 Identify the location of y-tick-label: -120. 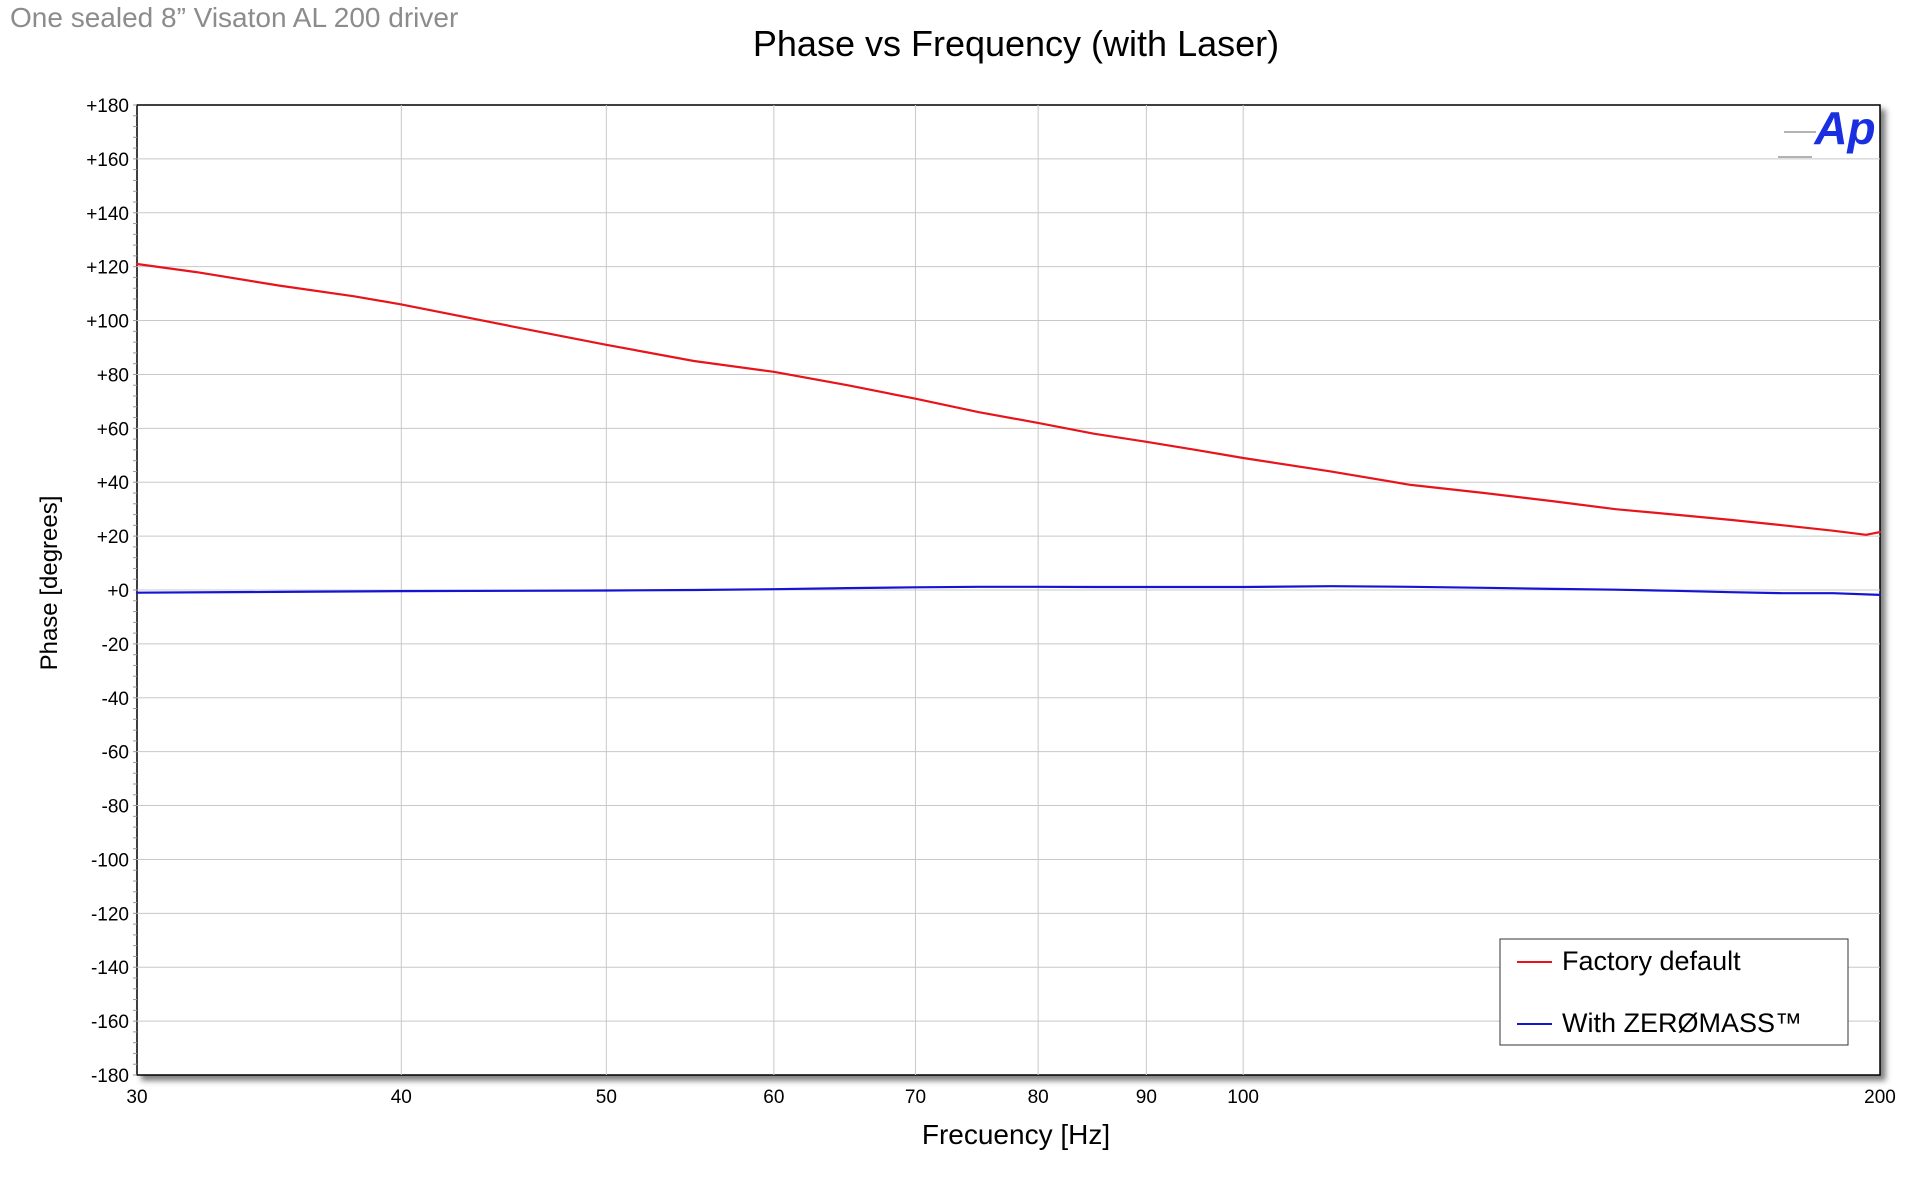
(110, 914).